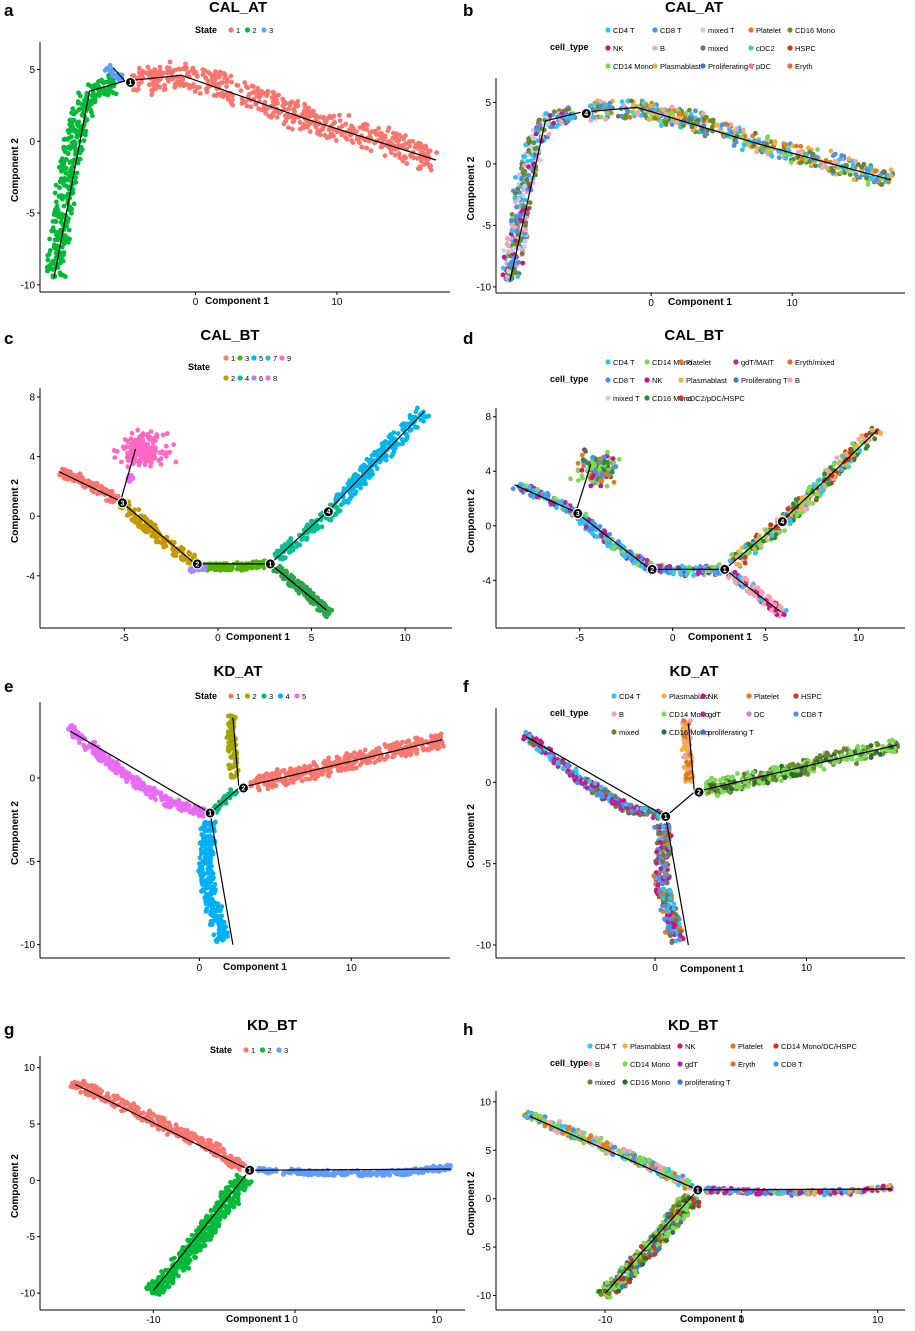  I want to click on y-tick-label: -5, so click(486, 226).